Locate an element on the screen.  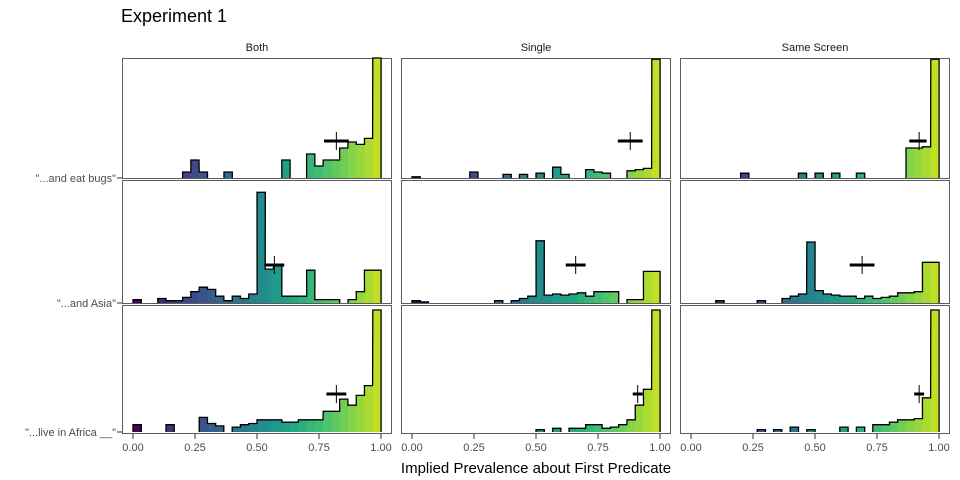
facet-strip-label: Both is located at coordinates (257, 48).